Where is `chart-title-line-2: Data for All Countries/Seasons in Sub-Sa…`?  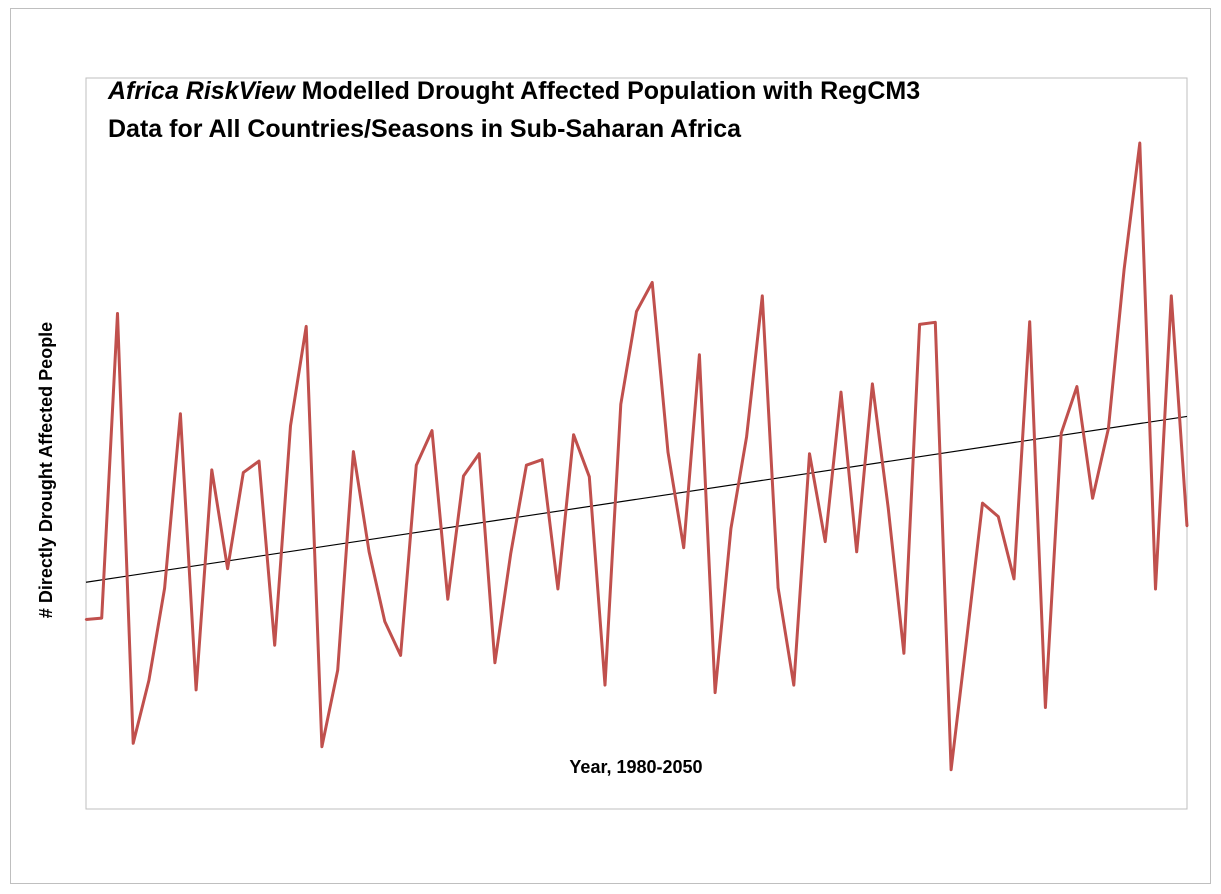 chart-title-line-2: Data for All Countries/Seasons in Sub-Sa… is located at coordinates (425, 129).